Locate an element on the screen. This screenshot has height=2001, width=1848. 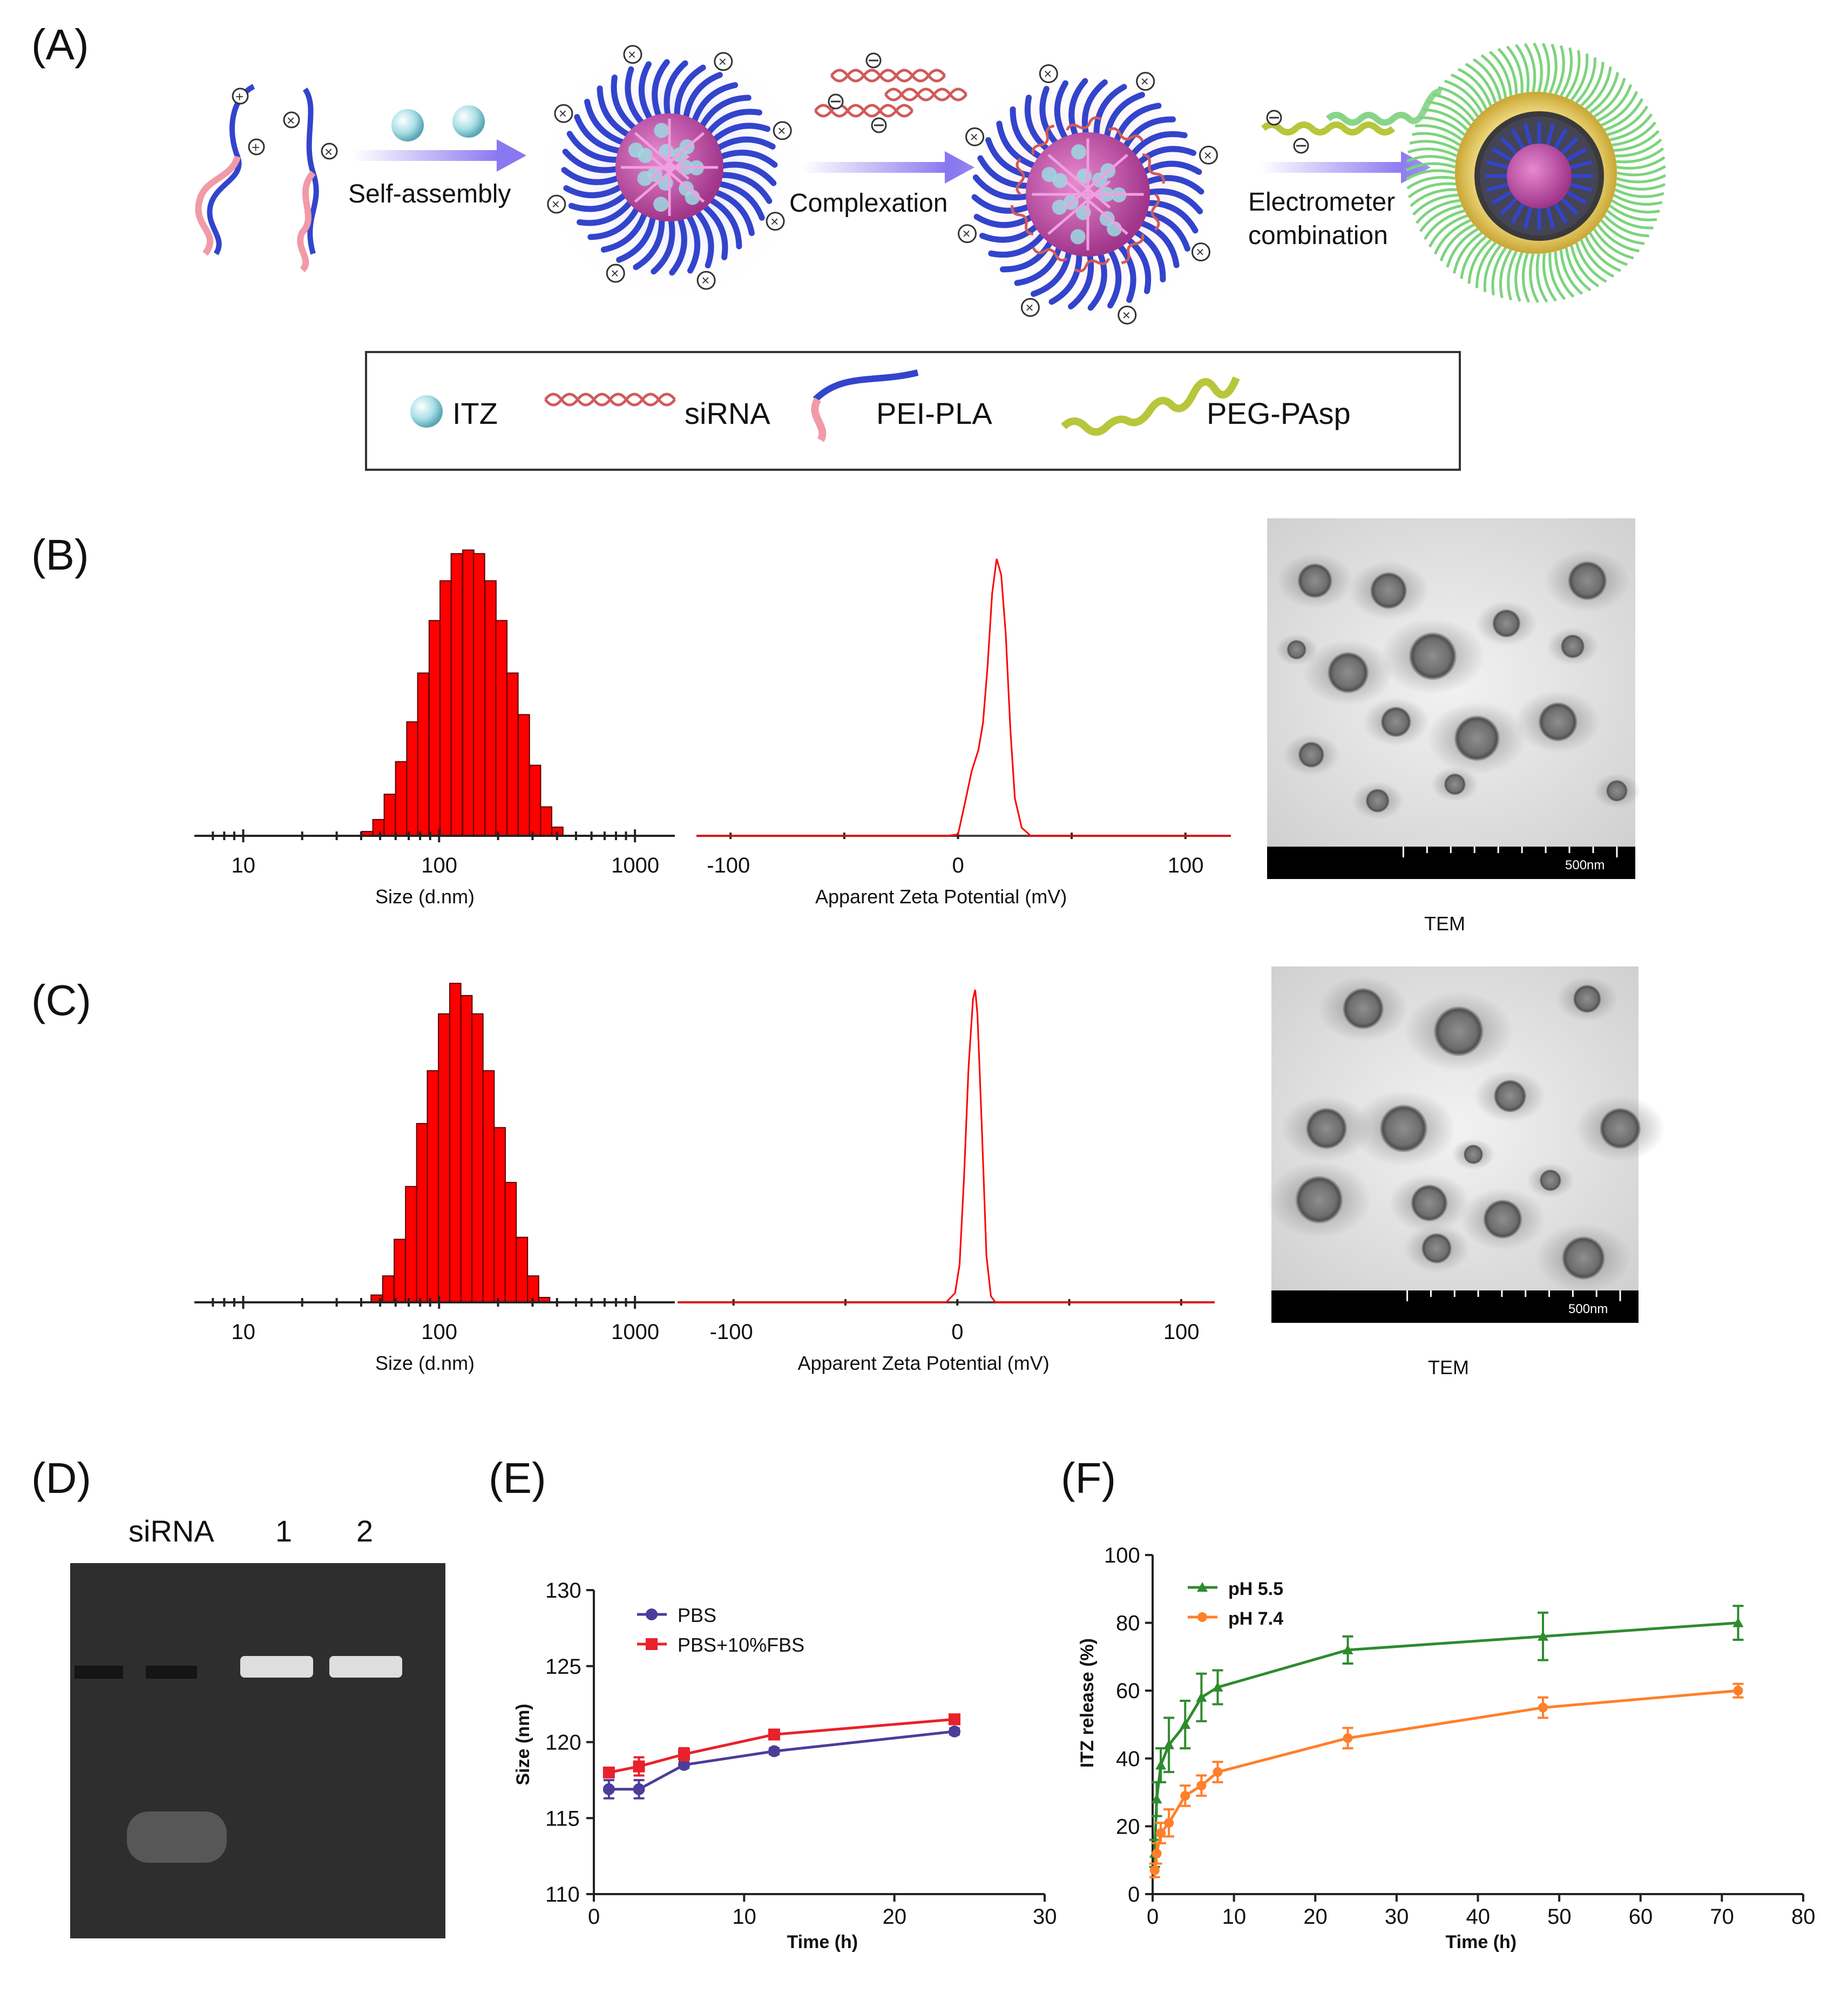
series-line is located at coordinates (1445, 1780).